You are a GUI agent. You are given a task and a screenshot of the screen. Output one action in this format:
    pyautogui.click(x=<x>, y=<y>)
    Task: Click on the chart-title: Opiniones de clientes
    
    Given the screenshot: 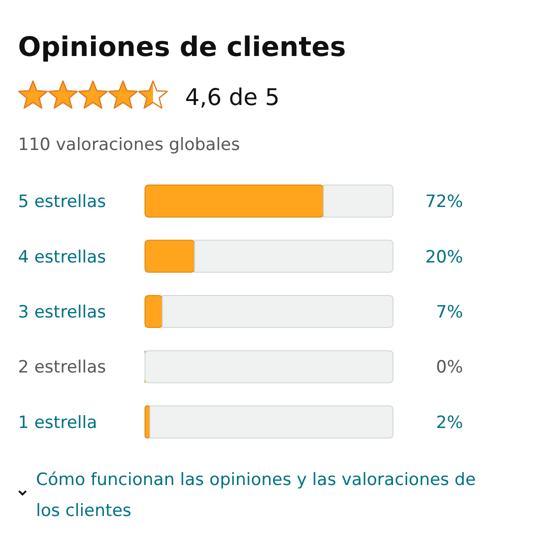 What is the action you would take?
    pyautogui.click(x=182, y=47)
    